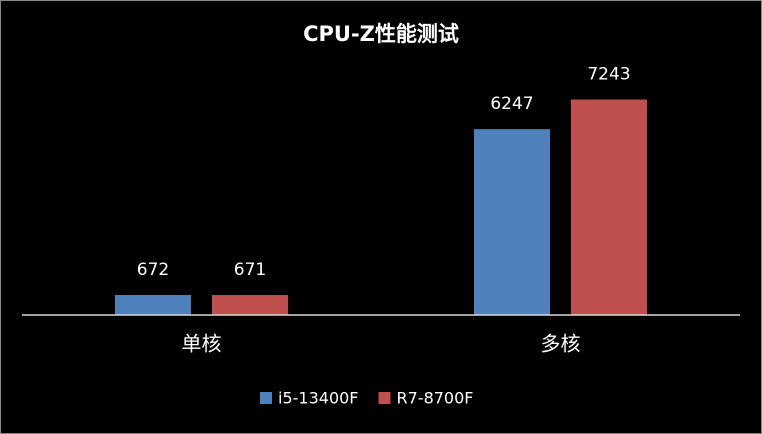 The image size is (762, 434). What do you see at coordinates (435, 398) in the screenshot?
I see `legend-label: R7-8700F` at bounding box center [435, 398].